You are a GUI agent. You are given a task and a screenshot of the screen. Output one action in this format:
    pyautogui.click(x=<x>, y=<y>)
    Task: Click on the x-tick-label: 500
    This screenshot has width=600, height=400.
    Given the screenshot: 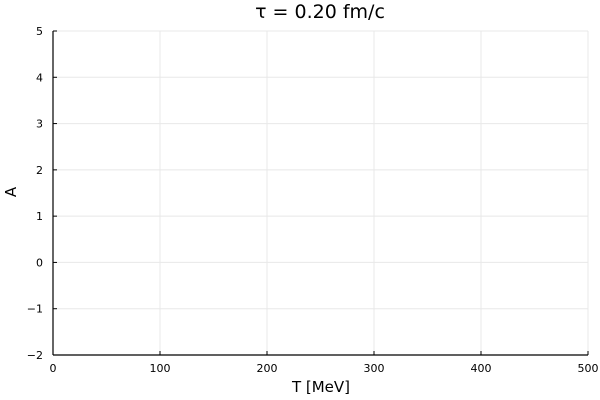 What is the action you would take?
    pyautogui.click(x=588, y=368)
    